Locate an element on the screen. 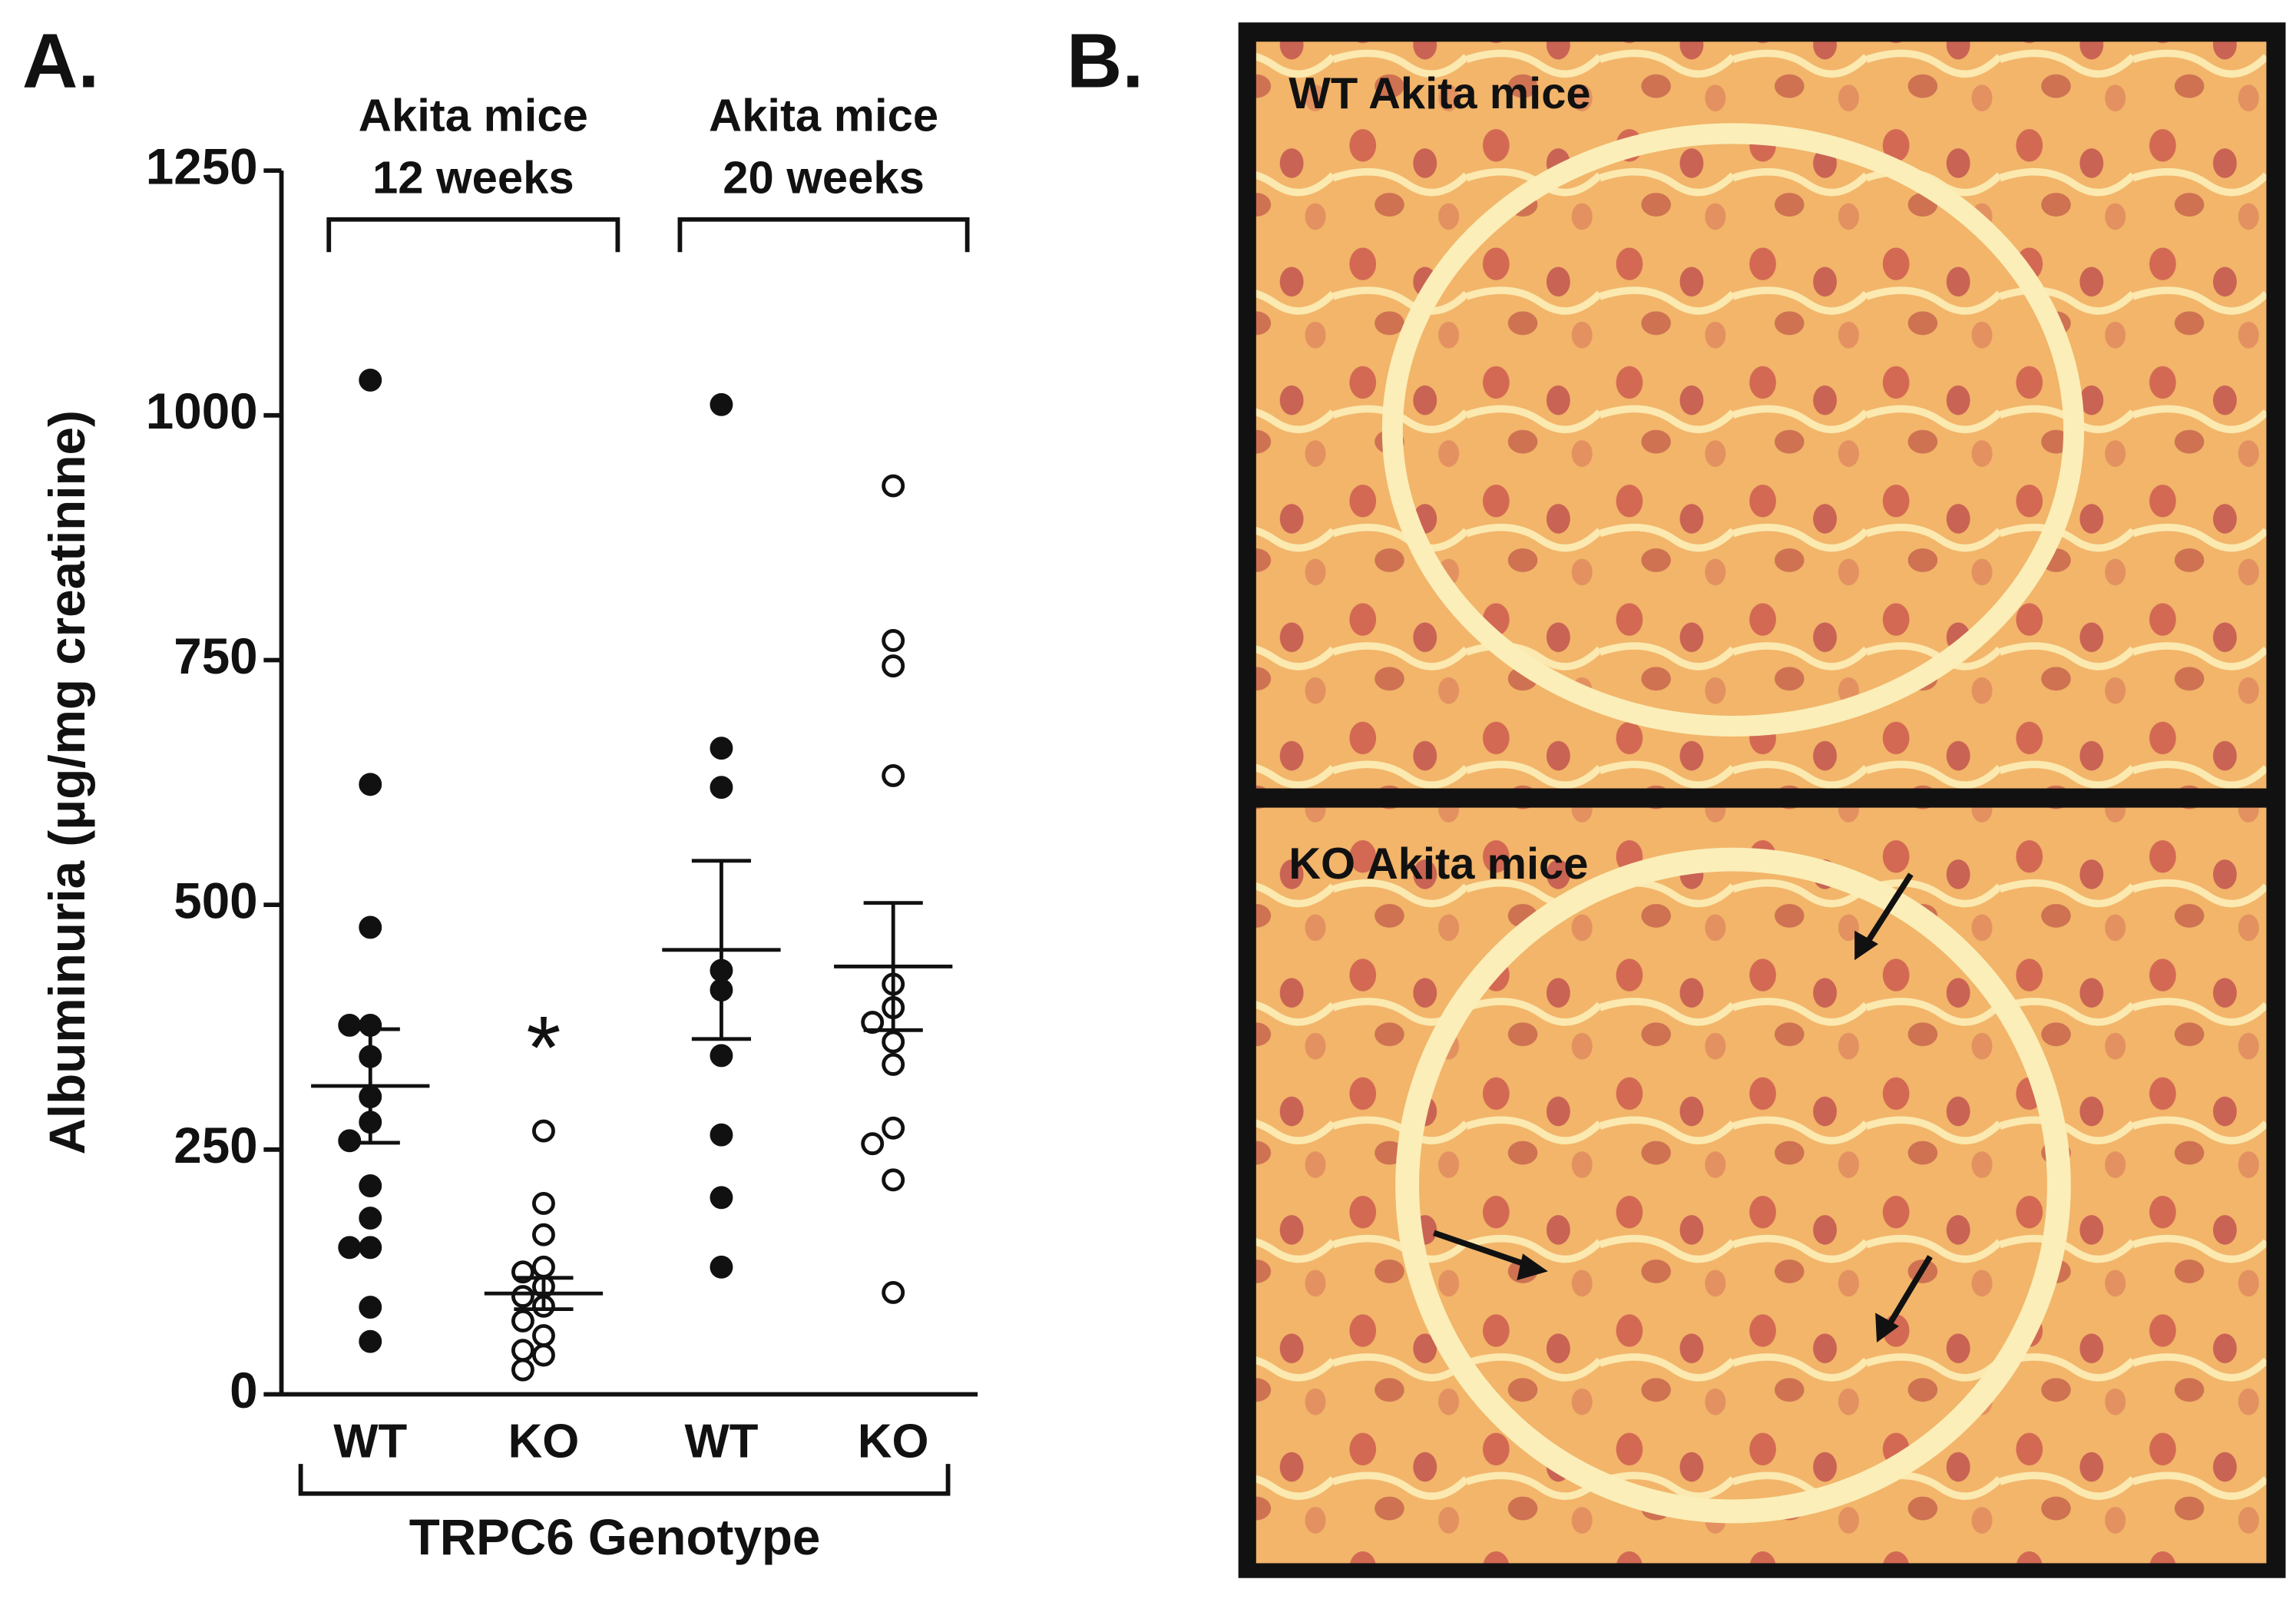 Image resolution: width=2296 pixels, height=1599 pixels. bracket is located at coordinates (624, 1480).